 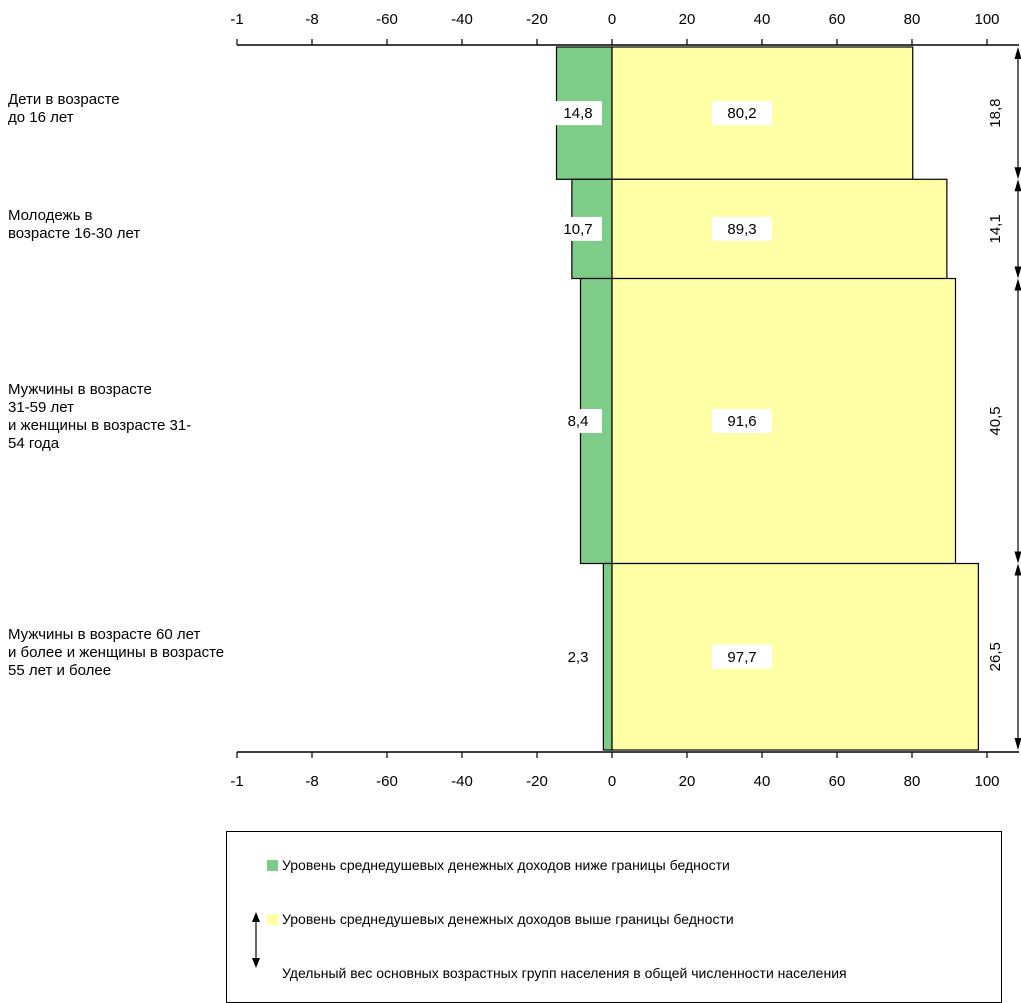 What do you see at coordinates (986, 19) in the screenshot?
I see `top-tick-label: 100` at bounding box center [986, 19].